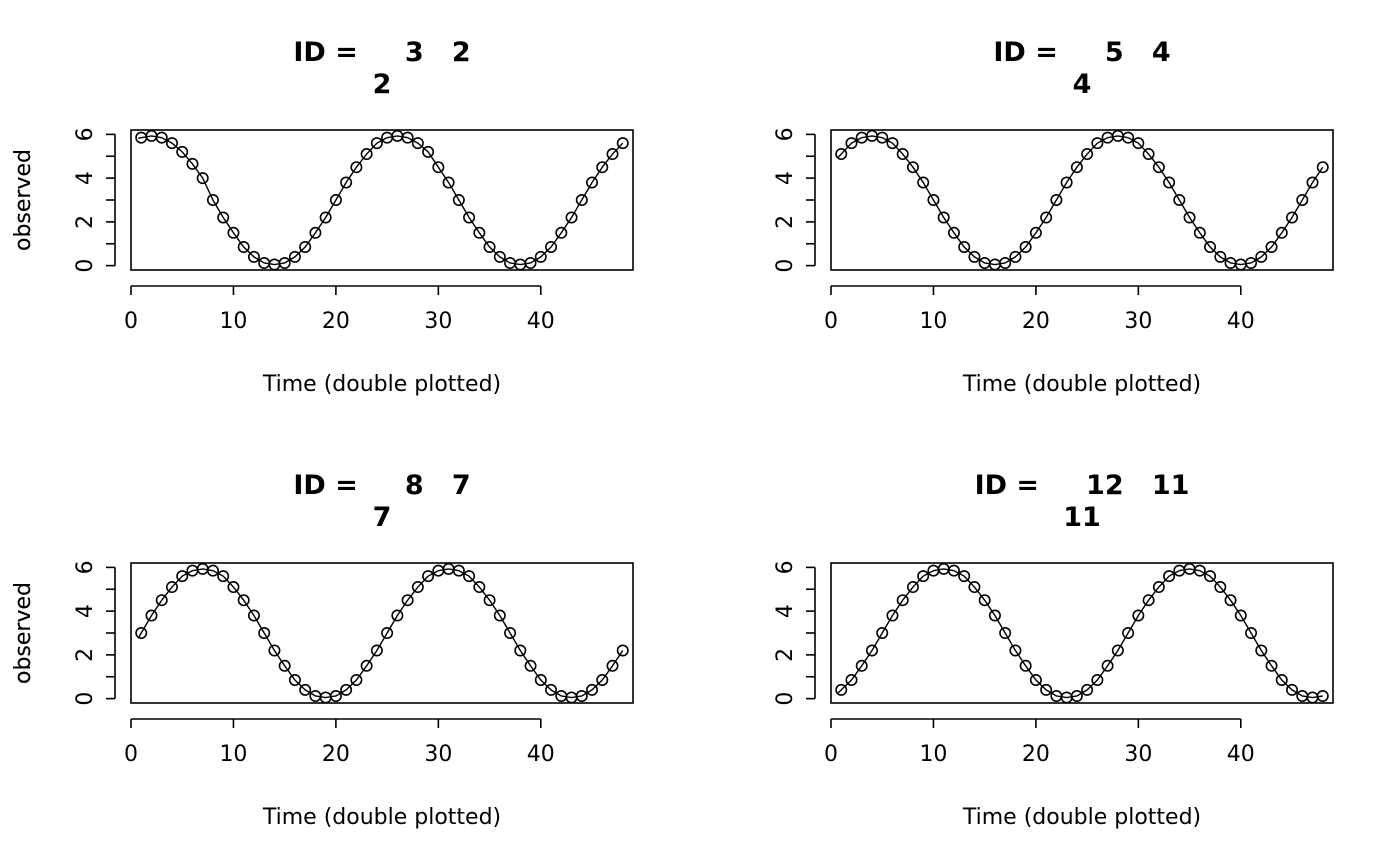 This screenshot has height=866, width=1400. What do you see at coordinates (23, 200) in the screenshot?
I see `y-axis-label: observed` at bounding box center [23, 200].